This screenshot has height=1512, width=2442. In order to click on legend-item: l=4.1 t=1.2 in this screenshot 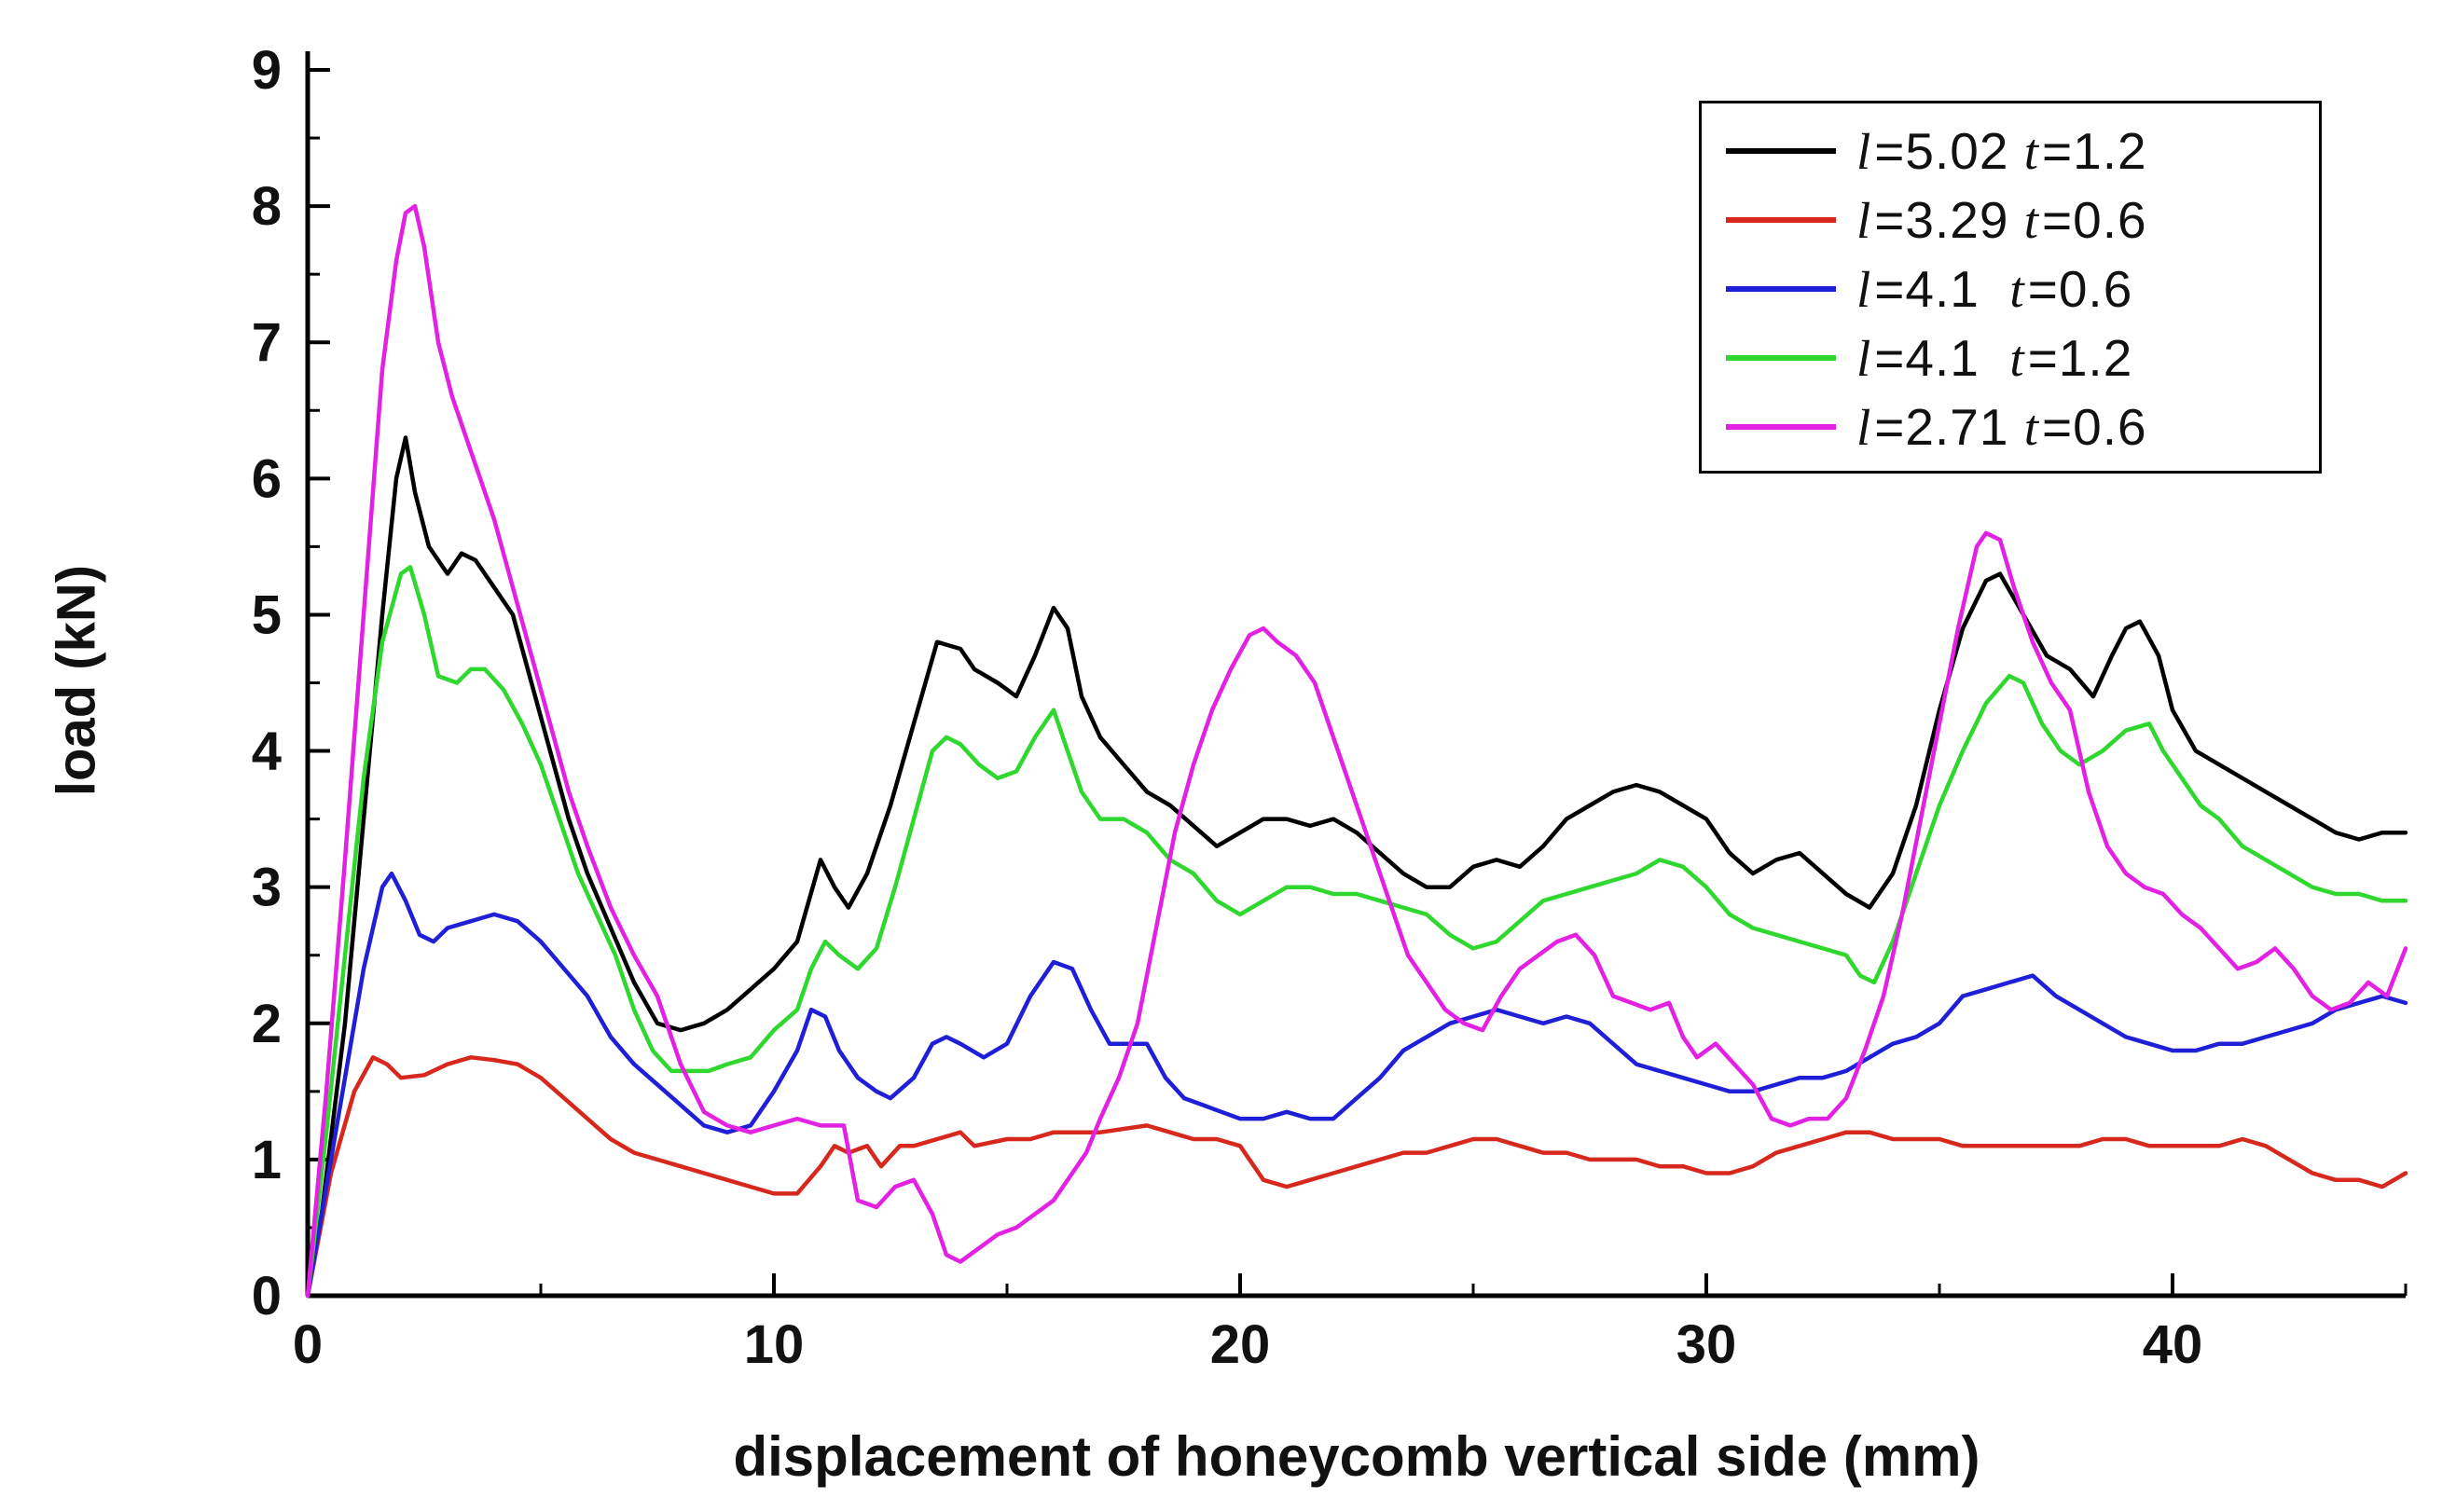, I will do `click(2010, 357)`.